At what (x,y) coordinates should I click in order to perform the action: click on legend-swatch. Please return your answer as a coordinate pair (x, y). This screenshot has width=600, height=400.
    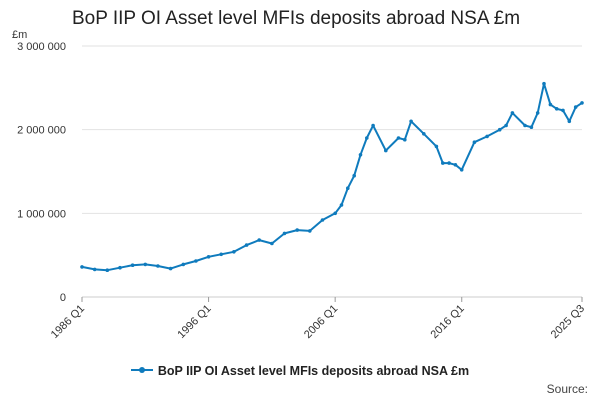
    Looking at the image, I should click on (141, 370).